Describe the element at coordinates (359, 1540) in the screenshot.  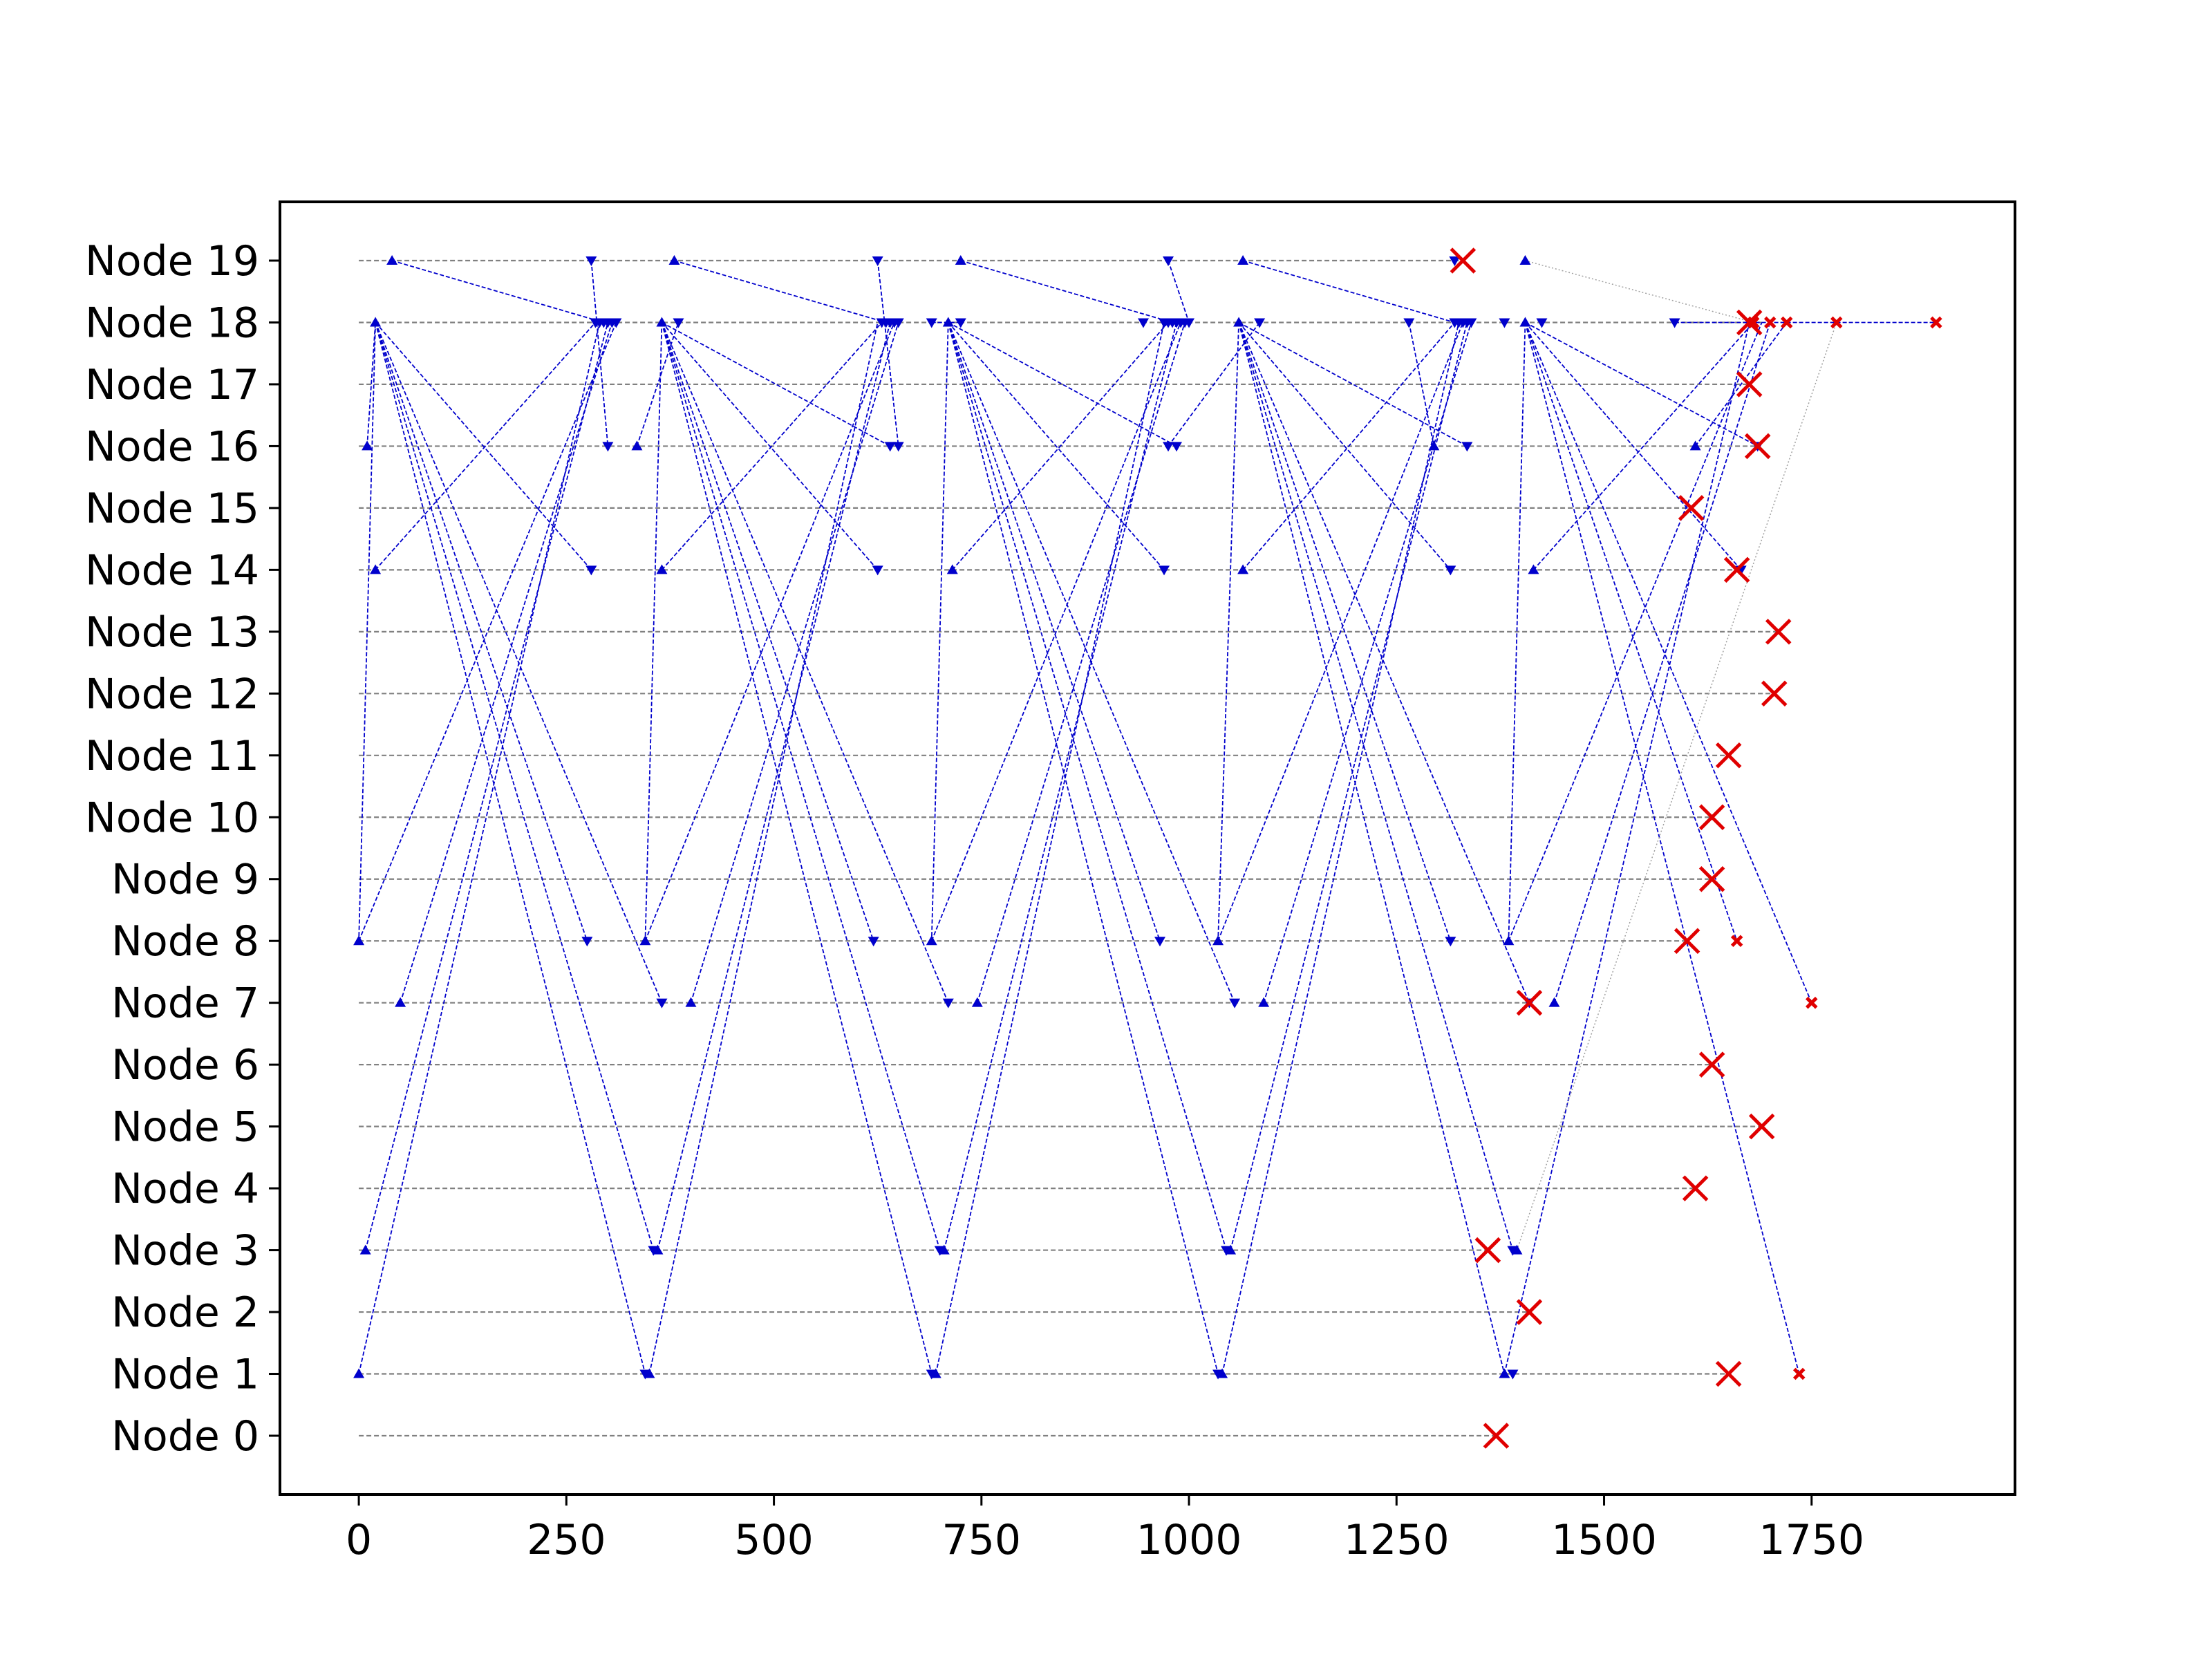
I see `x-tick-label: 0` at that location.